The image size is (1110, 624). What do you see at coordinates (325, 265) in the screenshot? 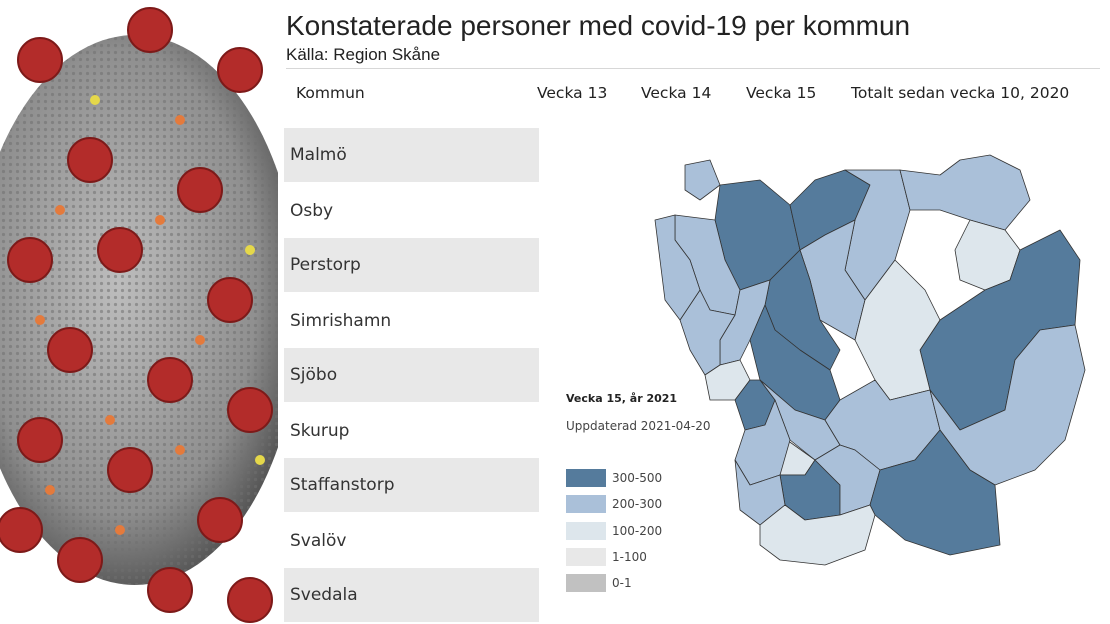
I see `municipality-name: Perstorp` at bounding box center [325, 265].